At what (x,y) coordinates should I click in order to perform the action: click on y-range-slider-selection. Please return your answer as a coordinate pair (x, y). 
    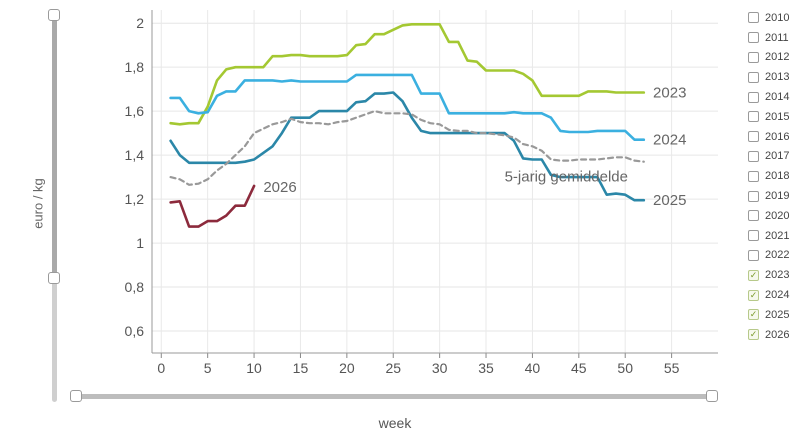
    Looking at the image, I should click on (54, 146).